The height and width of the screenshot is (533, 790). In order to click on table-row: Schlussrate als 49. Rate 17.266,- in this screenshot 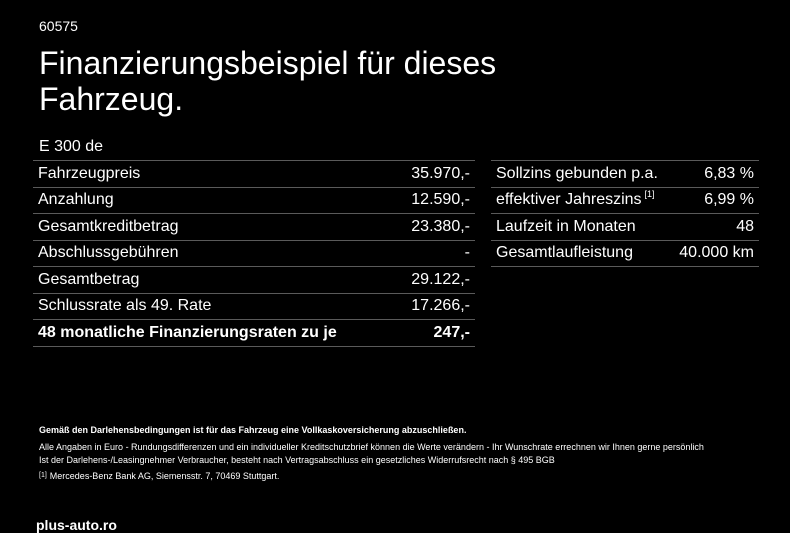, I will do `click(254, 307)`.